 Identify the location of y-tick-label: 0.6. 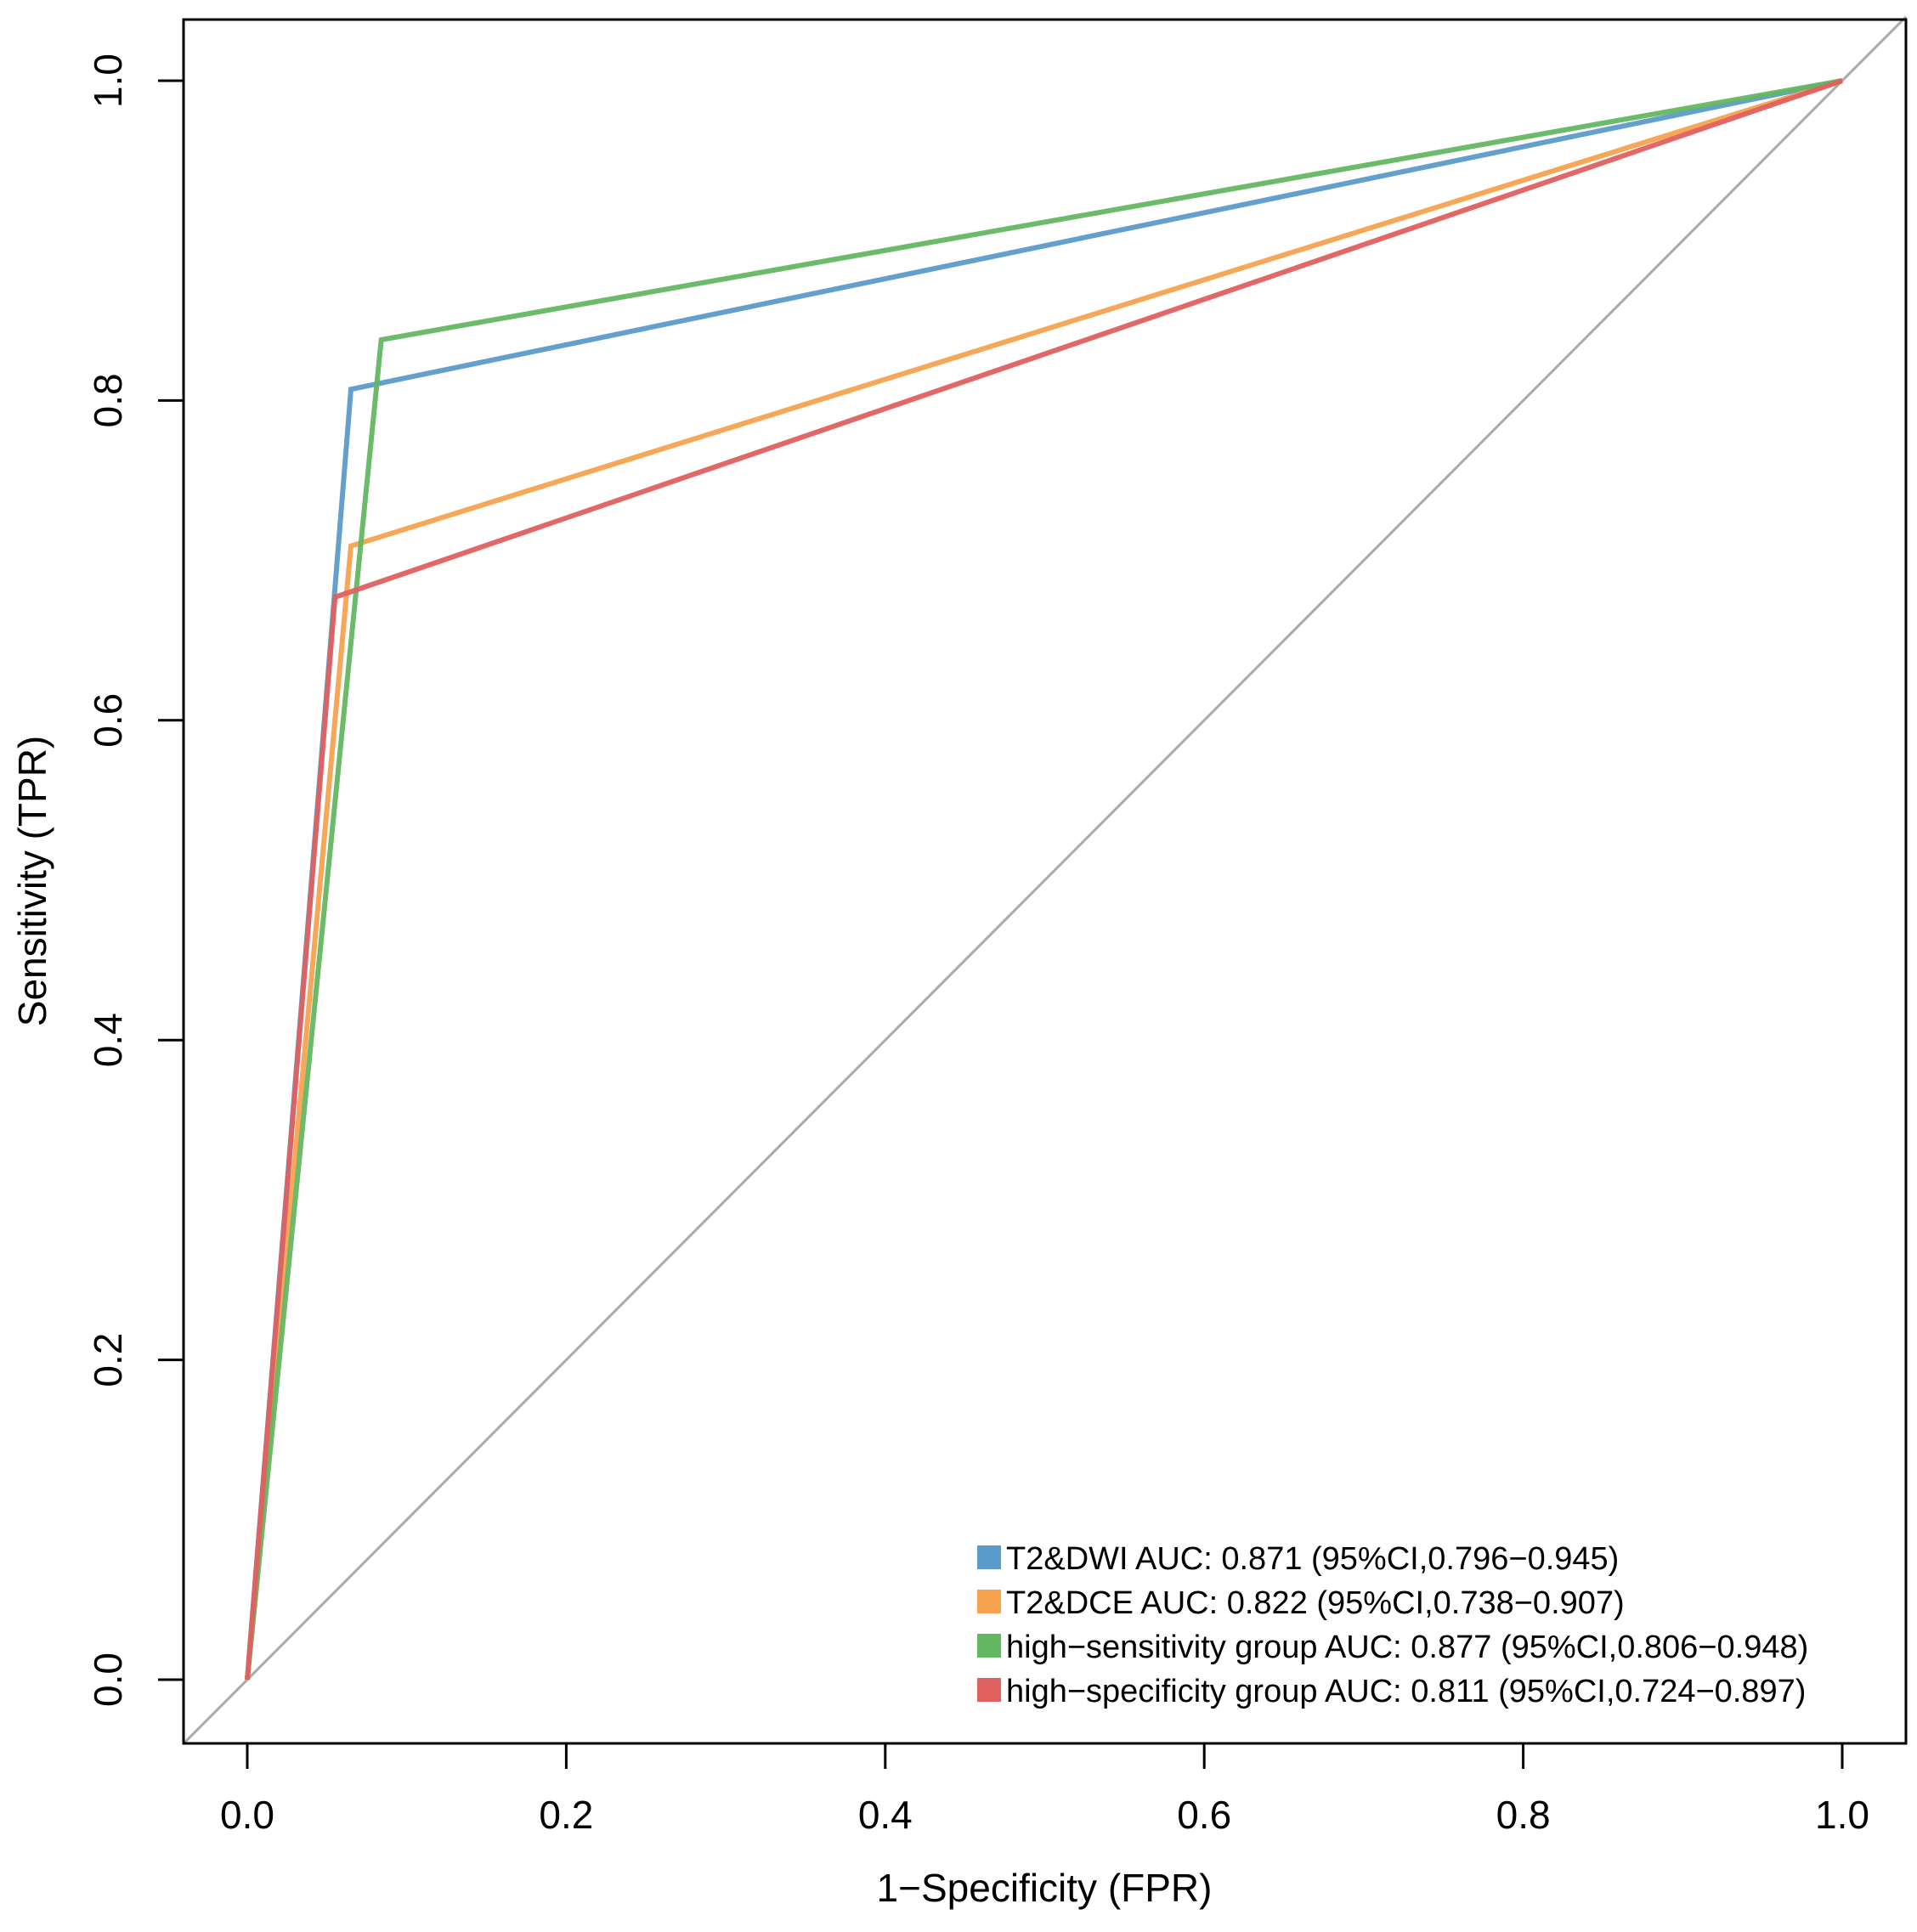
(108, 720).